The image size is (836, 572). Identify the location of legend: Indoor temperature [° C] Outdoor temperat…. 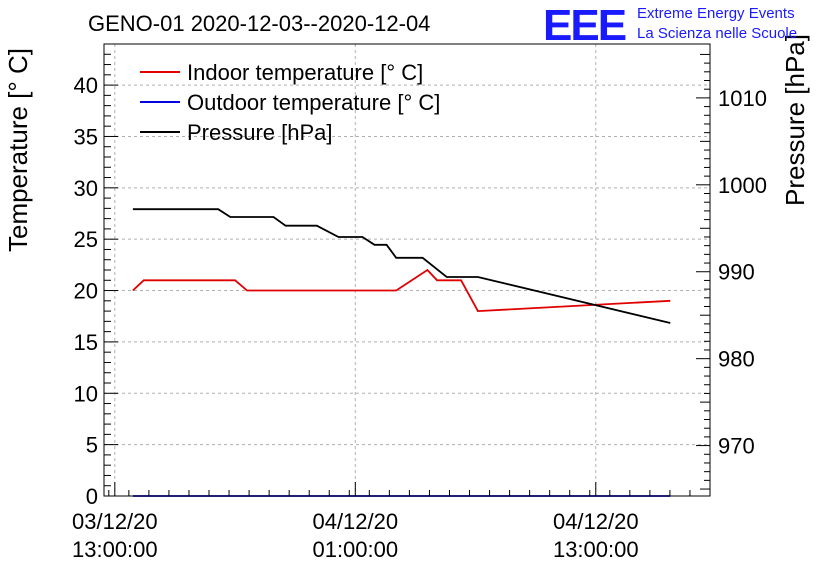
(290, 102).